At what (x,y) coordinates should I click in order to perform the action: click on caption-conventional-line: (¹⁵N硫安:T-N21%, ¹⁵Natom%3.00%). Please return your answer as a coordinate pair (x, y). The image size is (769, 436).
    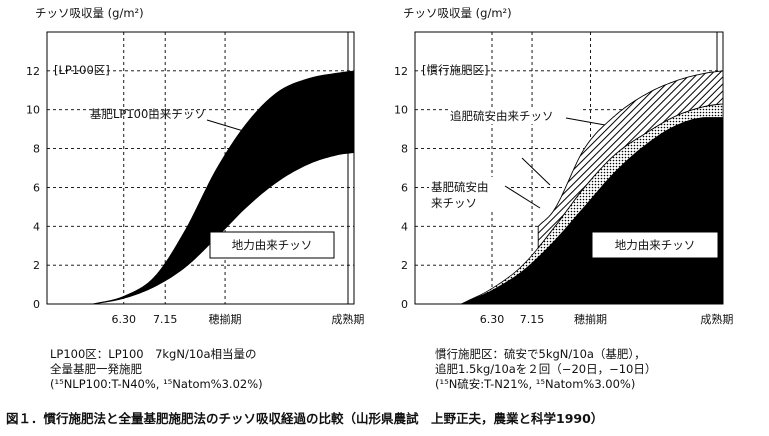
    Looking at the image, I should click on (535, 384).